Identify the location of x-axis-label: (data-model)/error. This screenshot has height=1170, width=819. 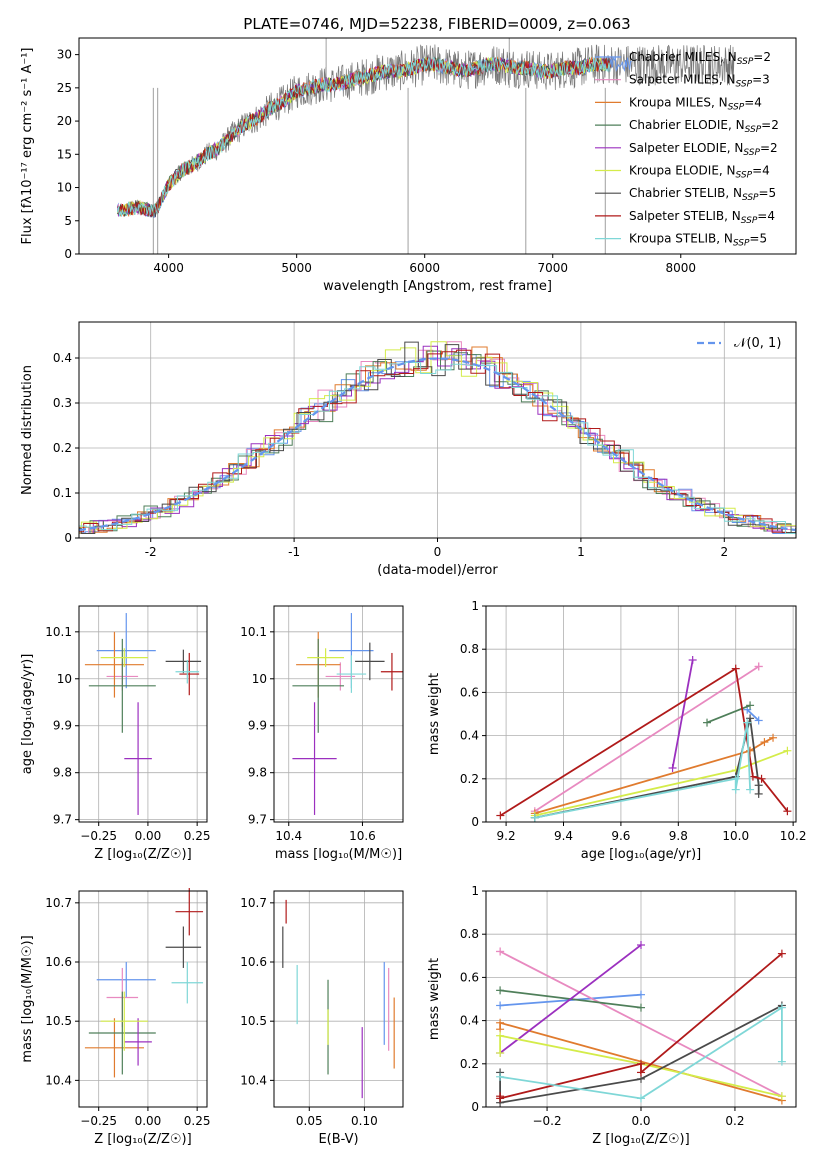
(437, 570).